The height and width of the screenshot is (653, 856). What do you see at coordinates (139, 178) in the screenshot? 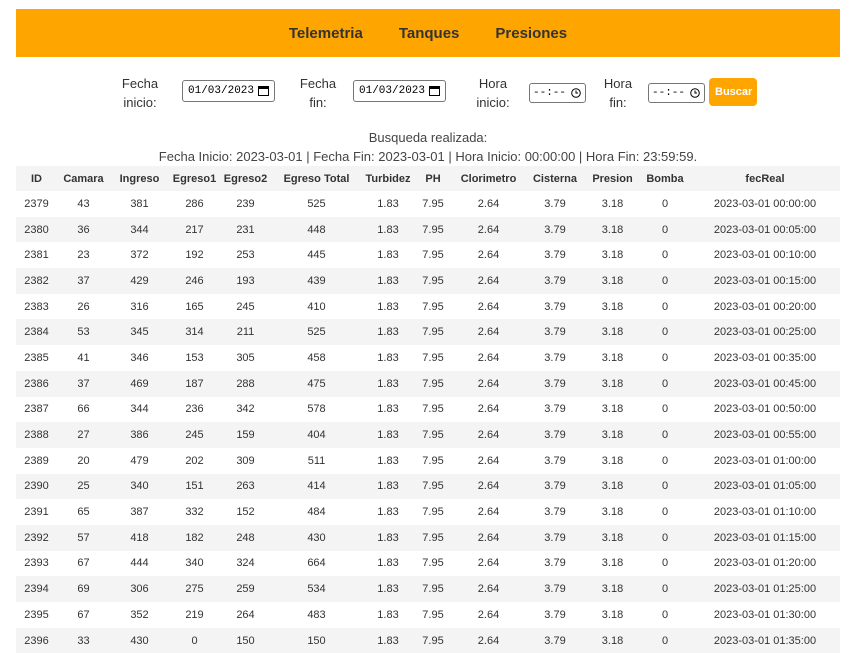
I see `column-header-ingreso: Ingreso` at bounding box center [139, 178].